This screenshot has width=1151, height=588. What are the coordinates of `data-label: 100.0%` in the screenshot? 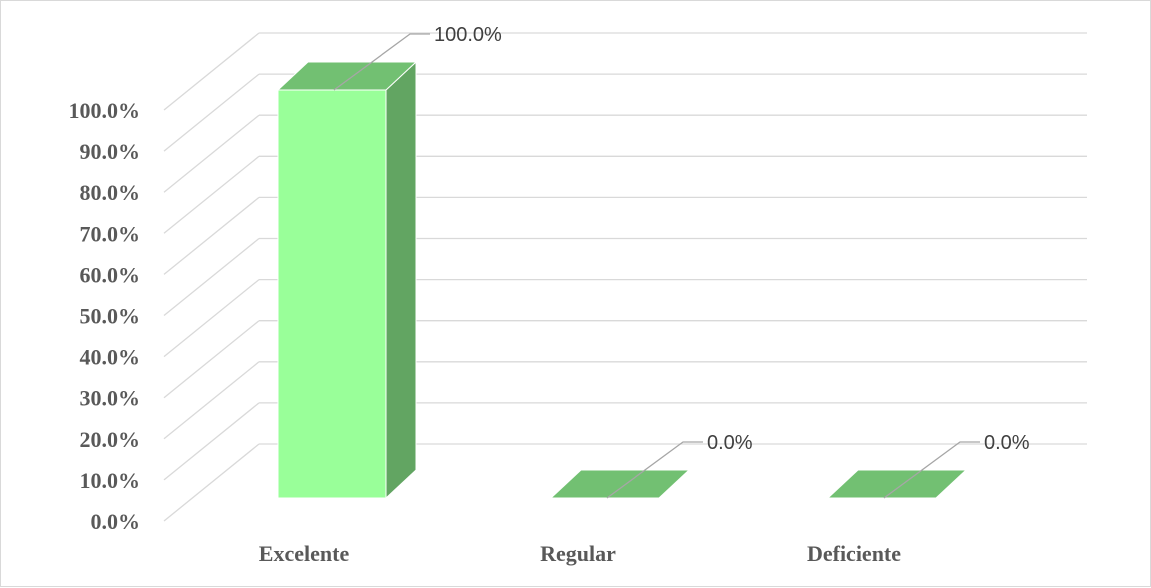 It's located at (468, 35).